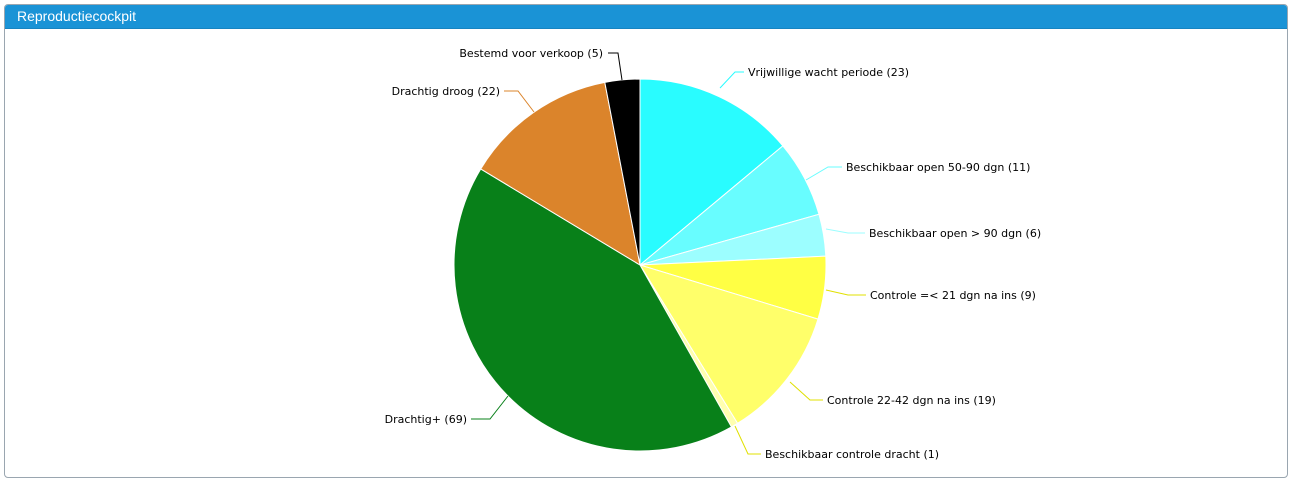  What do you see at coordinates (426, 419) in the screenshot?
I see `slice-label-7: Drachtig+ (69)` at bounding box center [426, 419].